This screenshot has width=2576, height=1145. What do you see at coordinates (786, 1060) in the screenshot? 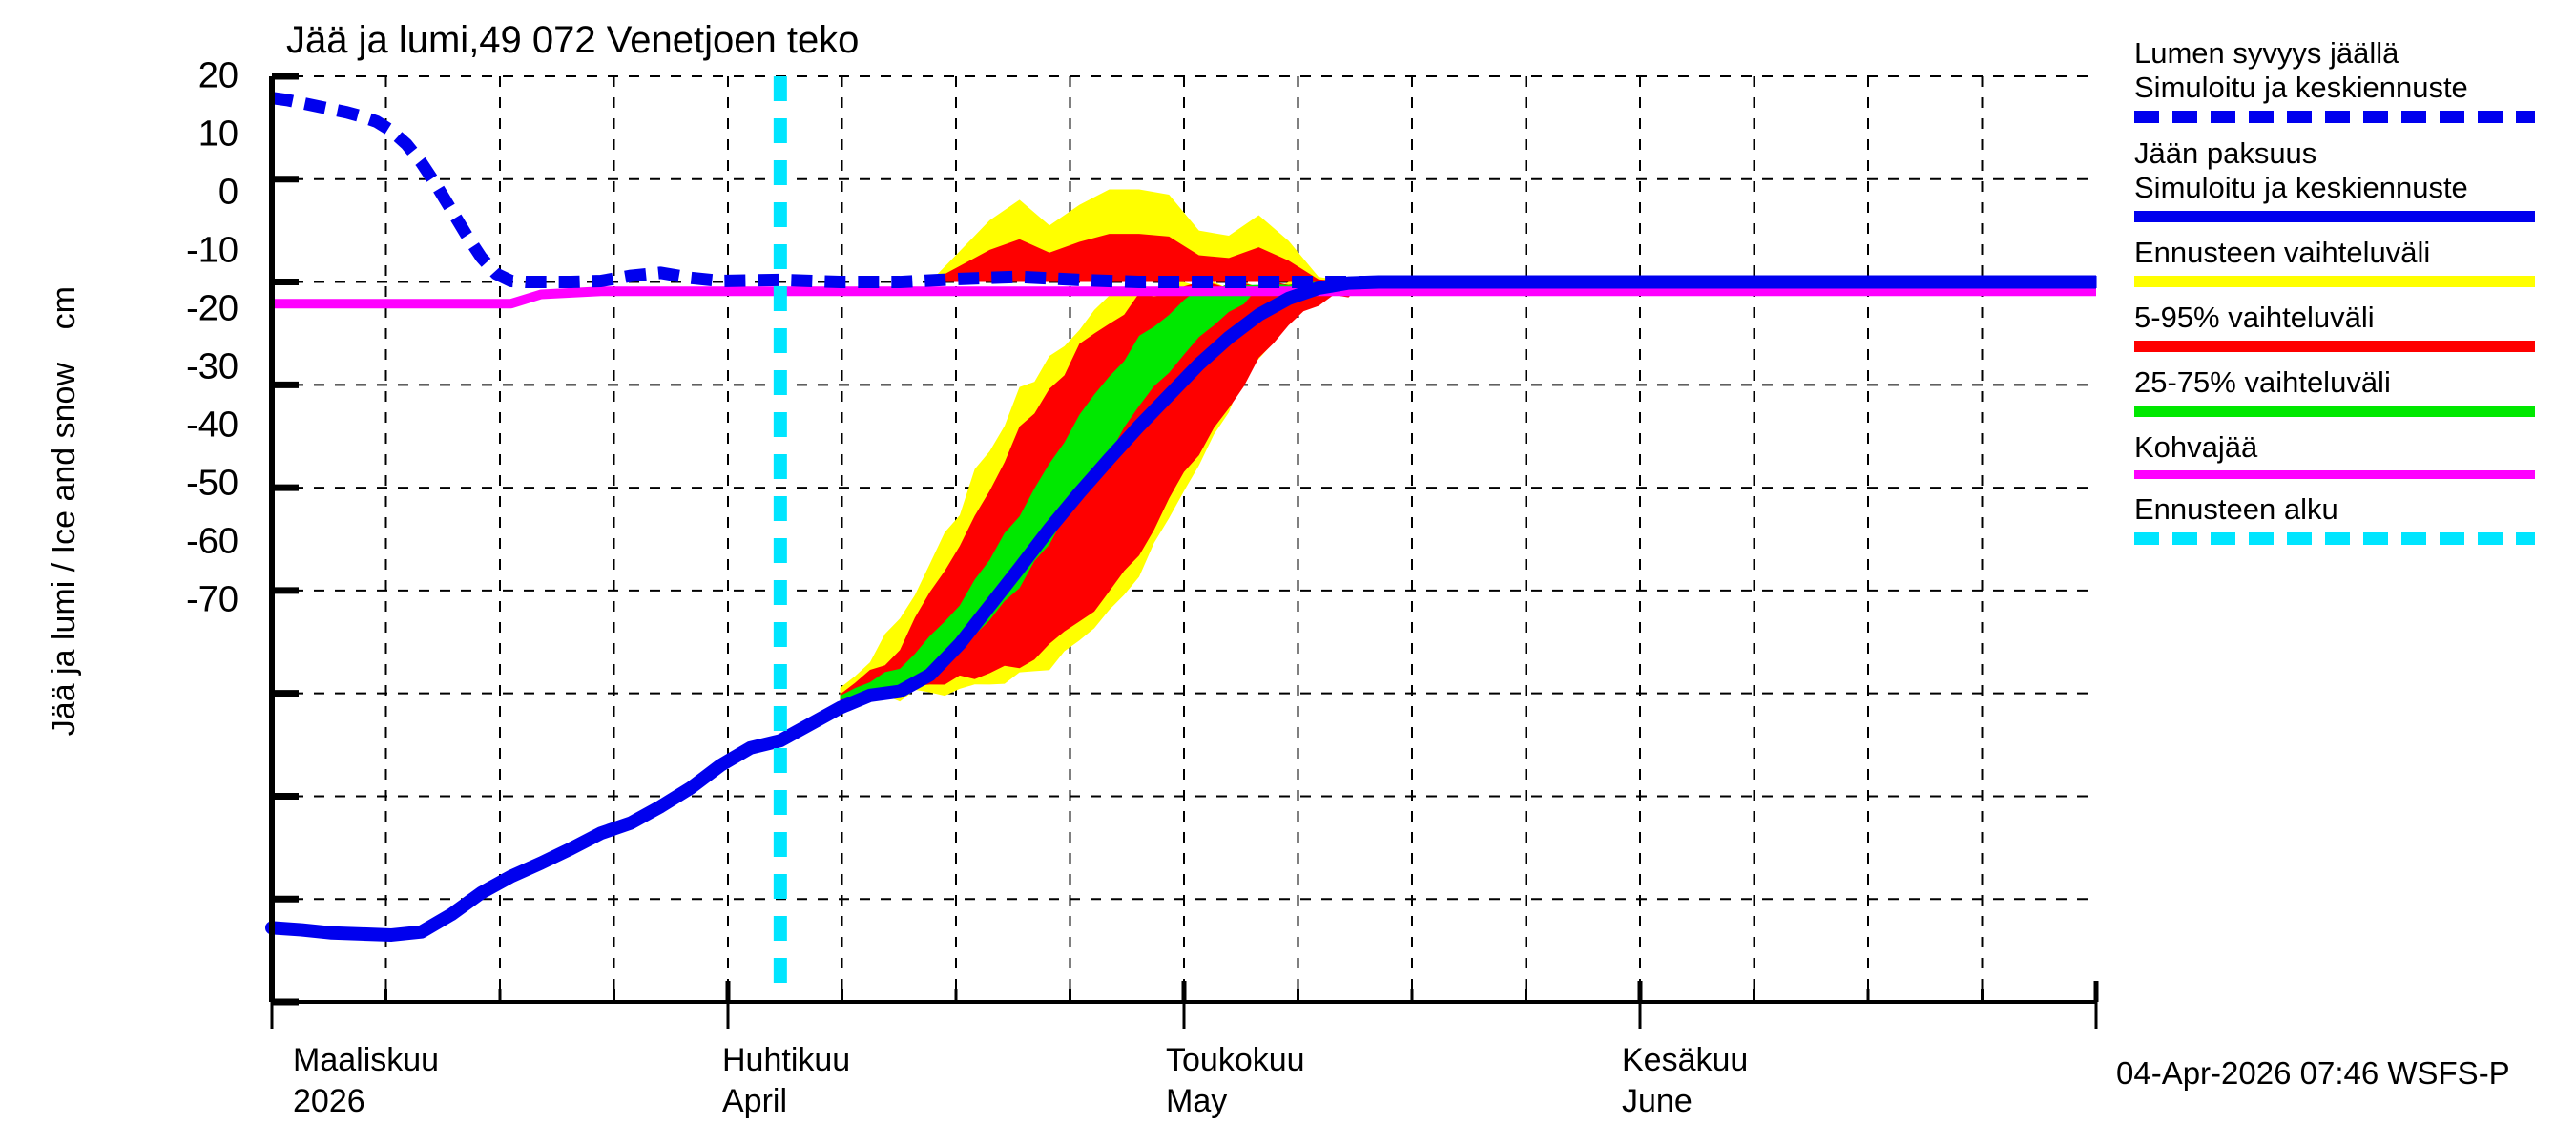
I see `x-tick-label-fi: Huhtikuu` at bounding box center [786, 1060].